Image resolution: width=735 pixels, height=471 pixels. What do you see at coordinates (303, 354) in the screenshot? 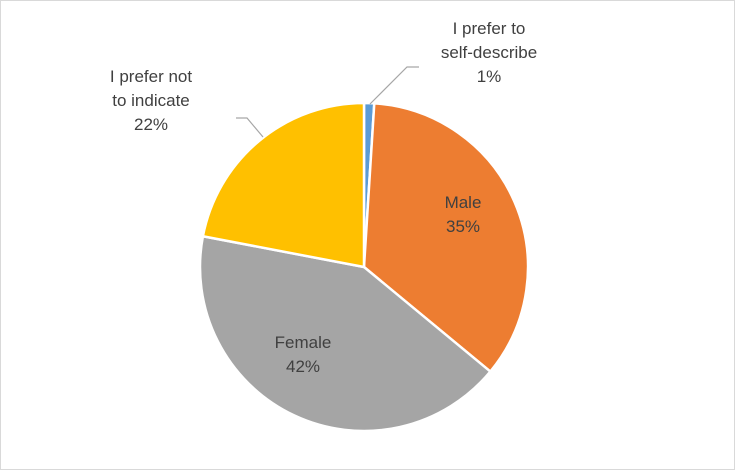
I see `data-label: Female 42%` at bounding box center [303, 354].